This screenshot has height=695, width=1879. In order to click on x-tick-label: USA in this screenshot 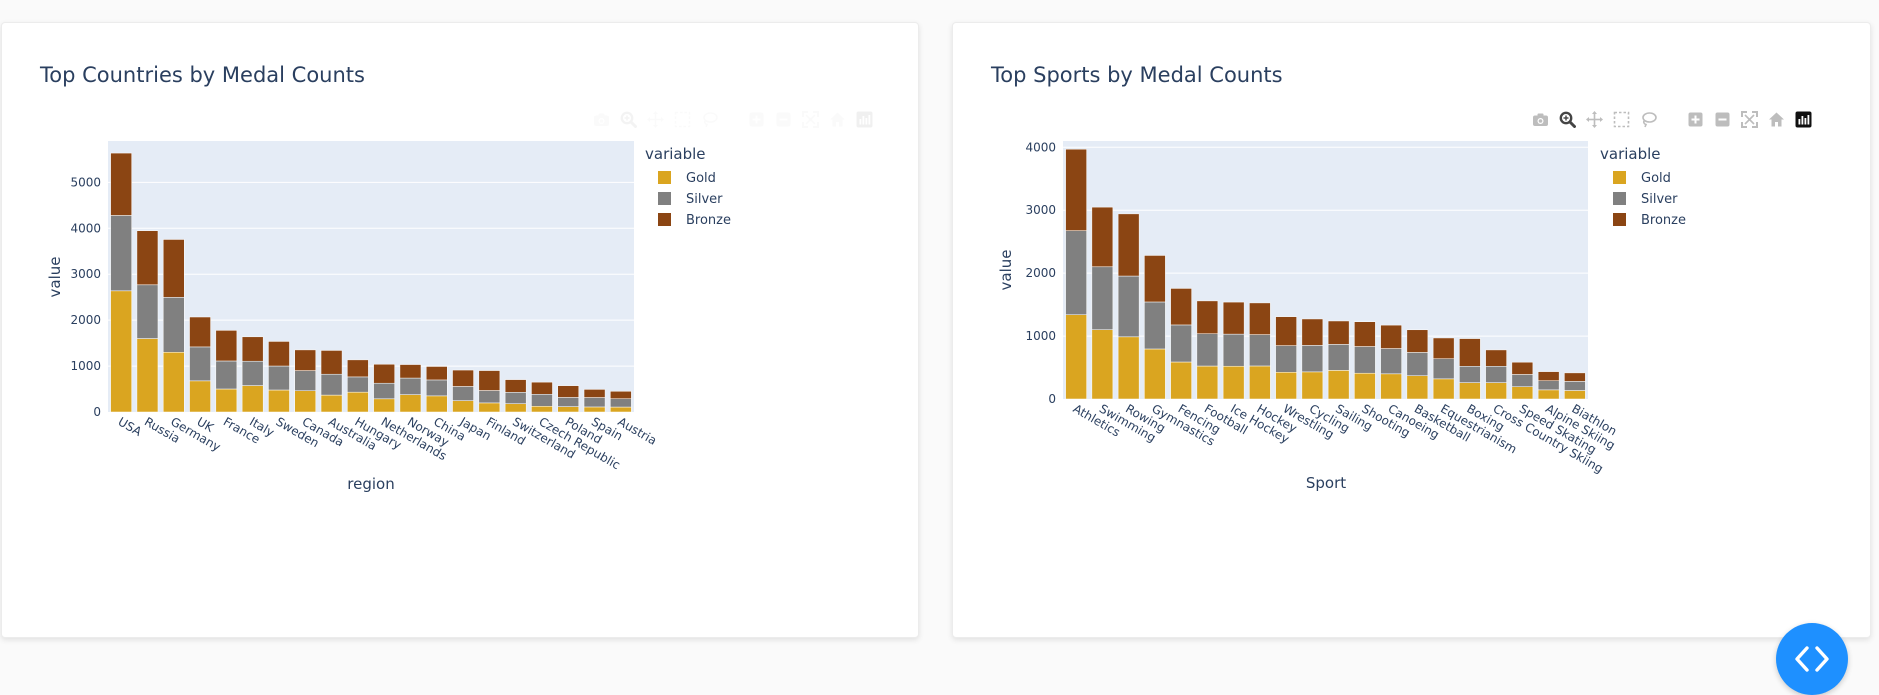, I will do `click(130, 426)`.